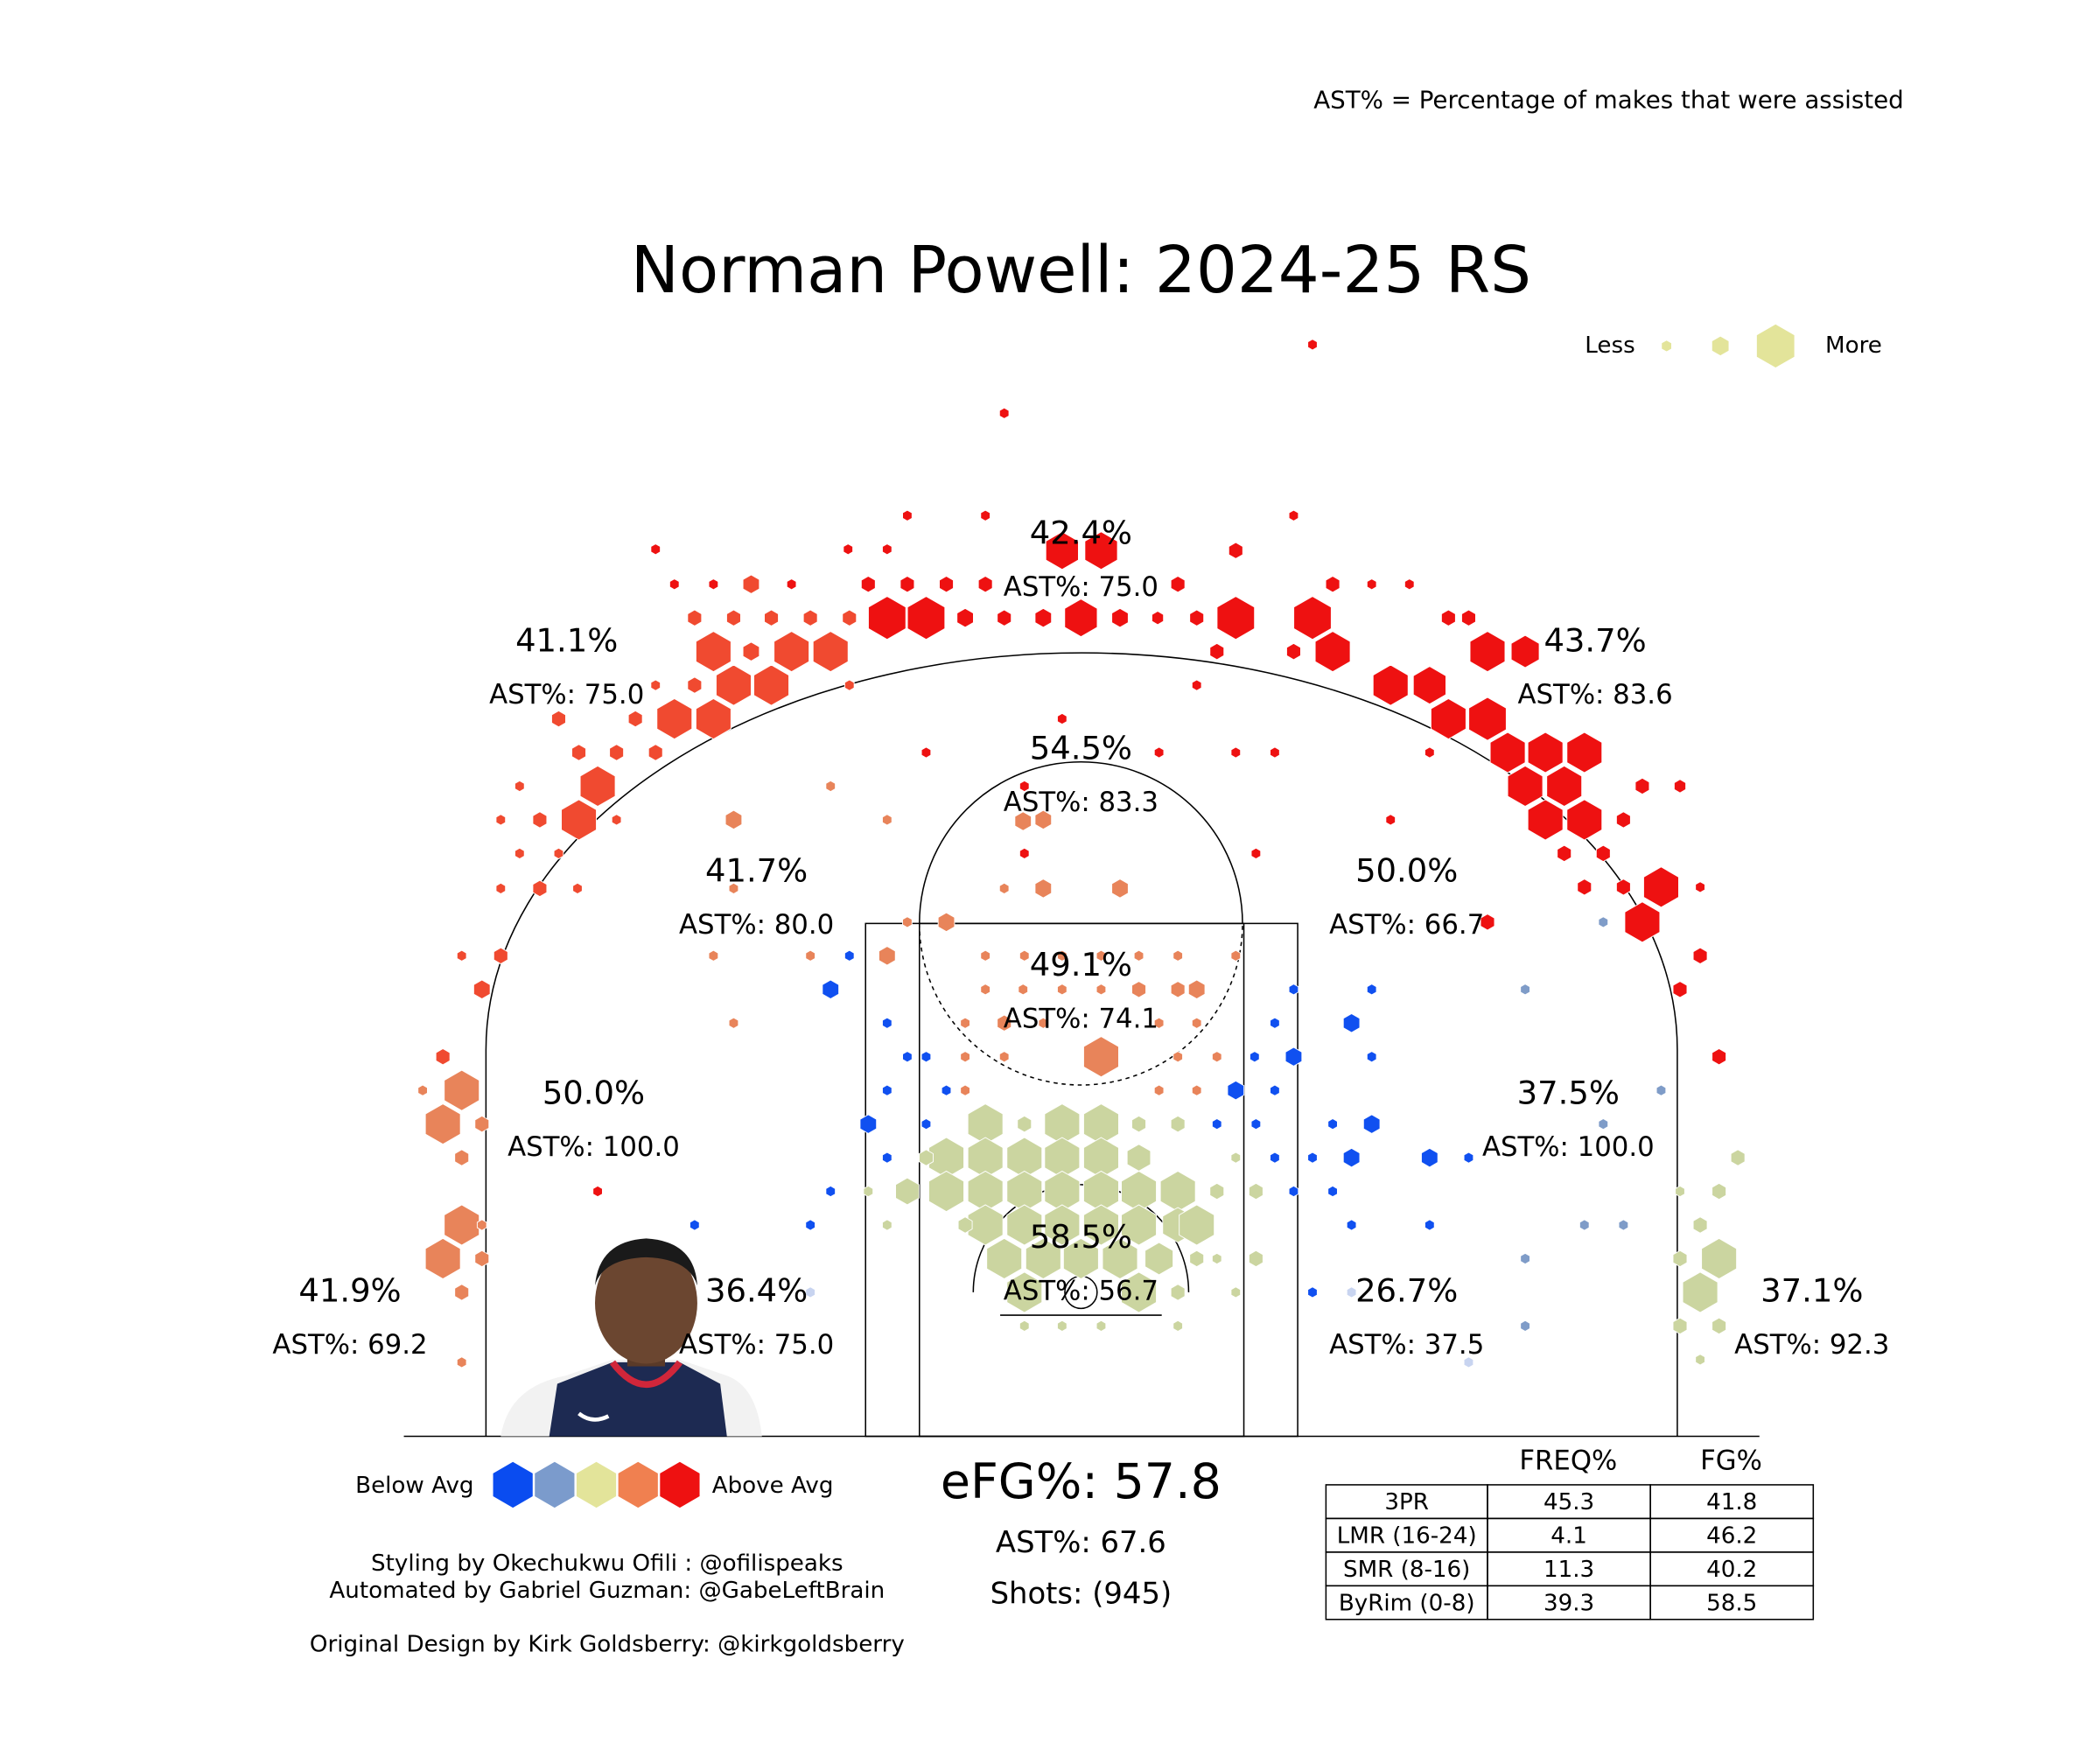  What do you see at coordinates (1595, 640) in the screenshot?
I see `zone-fg: 43.7%` at bounding box center [1595, 640].